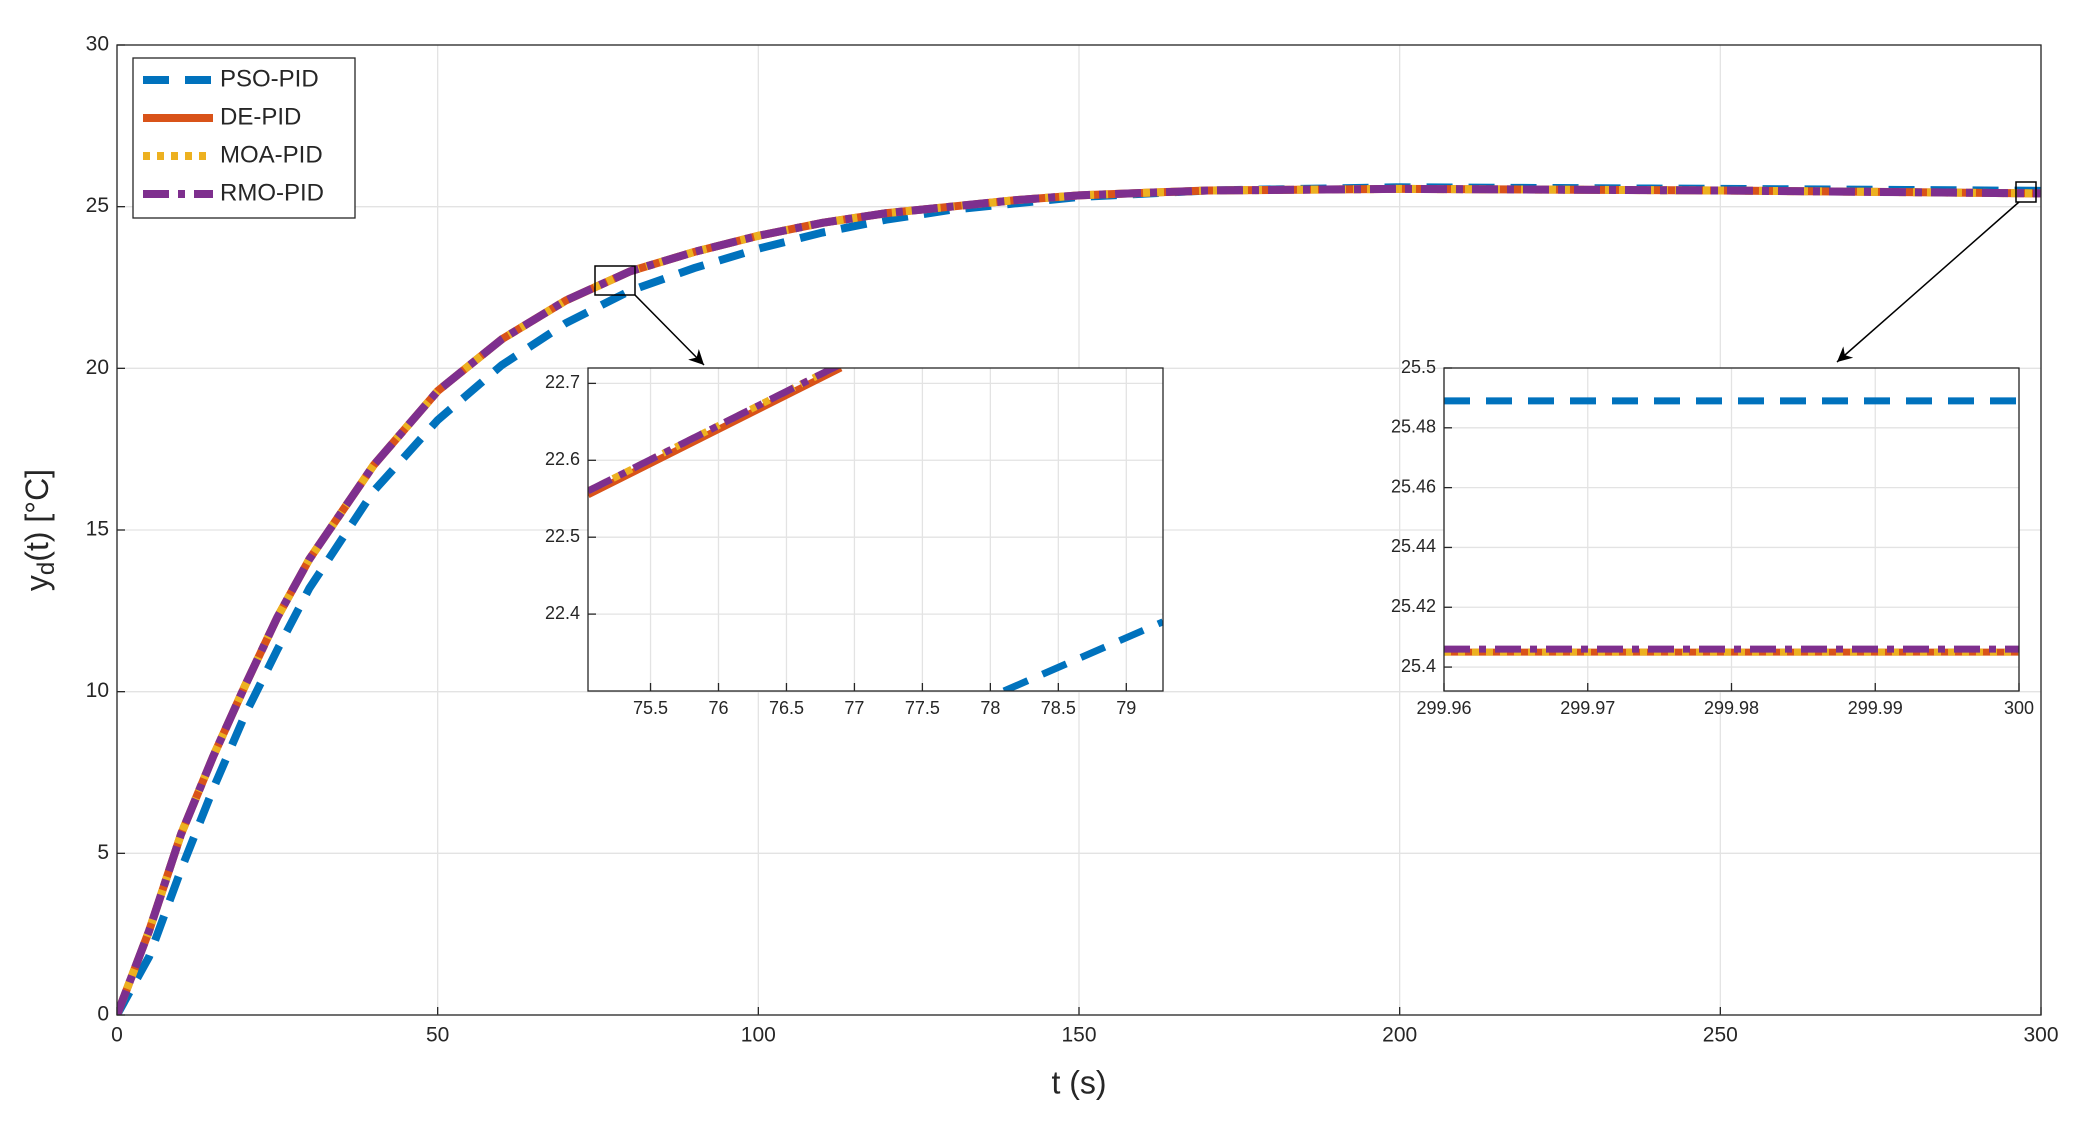  Describe the element at coordinates (1078, 1035) in the screenshot. I see `x-tick-label: 150` at that location.